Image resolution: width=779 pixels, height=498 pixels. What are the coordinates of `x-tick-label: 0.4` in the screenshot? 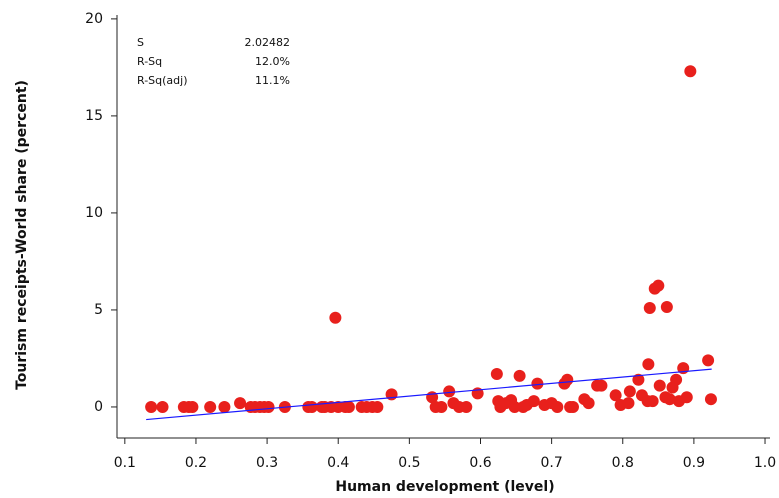 It's located at (338, 463).